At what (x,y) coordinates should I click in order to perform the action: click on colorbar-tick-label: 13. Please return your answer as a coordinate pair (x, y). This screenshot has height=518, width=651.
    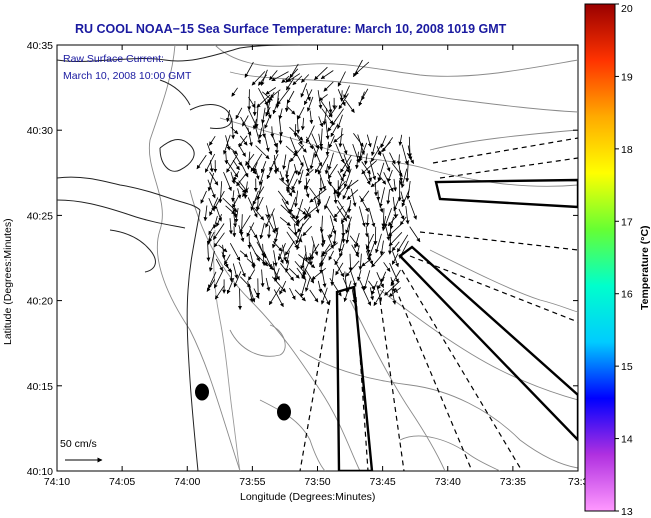
    Looking at the image, I should click on (627, 512).